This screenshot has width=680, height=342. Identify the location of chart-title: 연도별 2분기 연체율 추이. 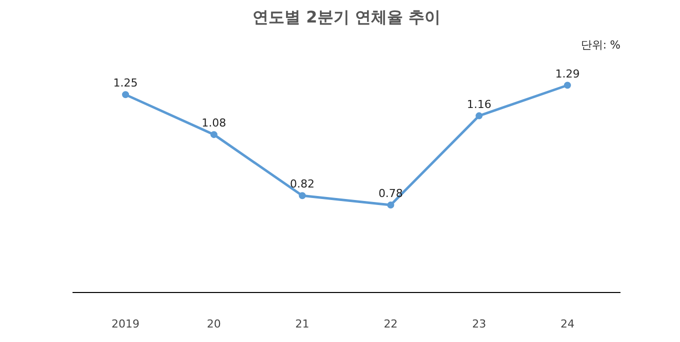
(346, 17).